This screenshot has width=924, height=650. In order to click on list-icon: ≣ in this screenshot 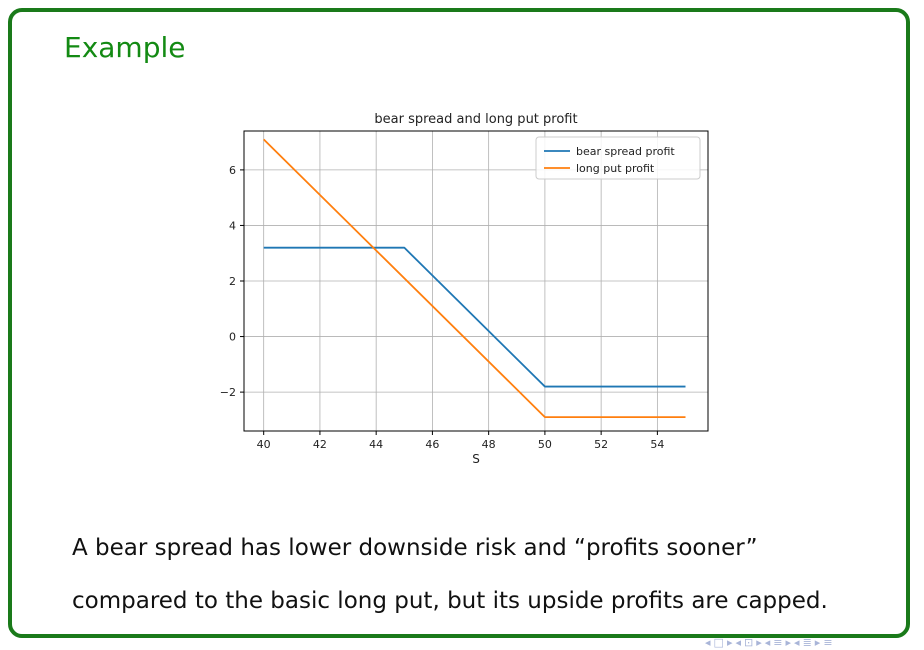, I will do `click(807, 642)`.